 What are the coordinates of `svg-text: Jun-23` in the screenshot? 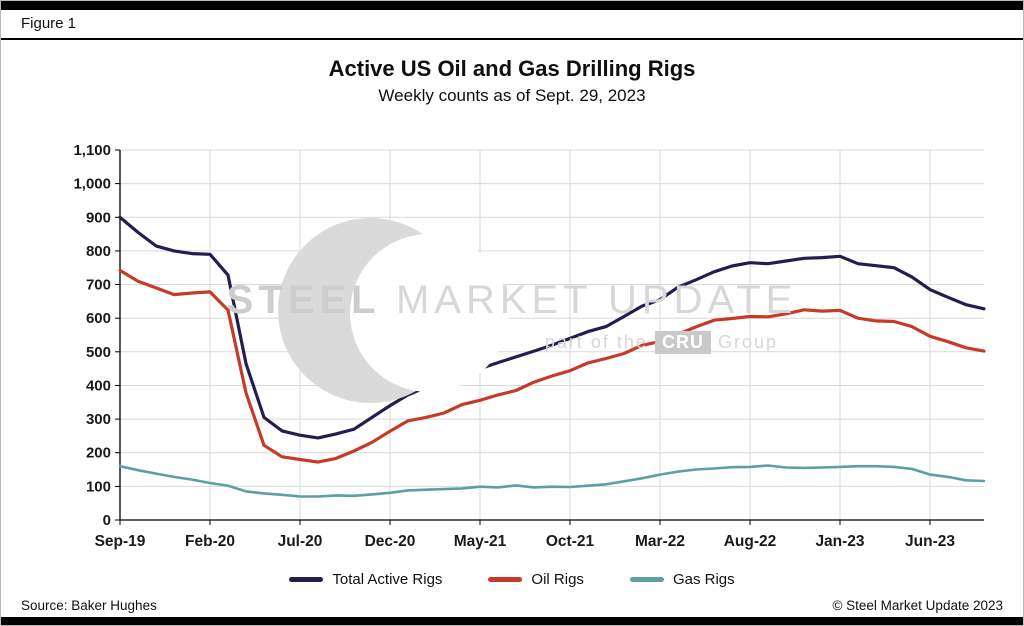 It's located at (930, 541).